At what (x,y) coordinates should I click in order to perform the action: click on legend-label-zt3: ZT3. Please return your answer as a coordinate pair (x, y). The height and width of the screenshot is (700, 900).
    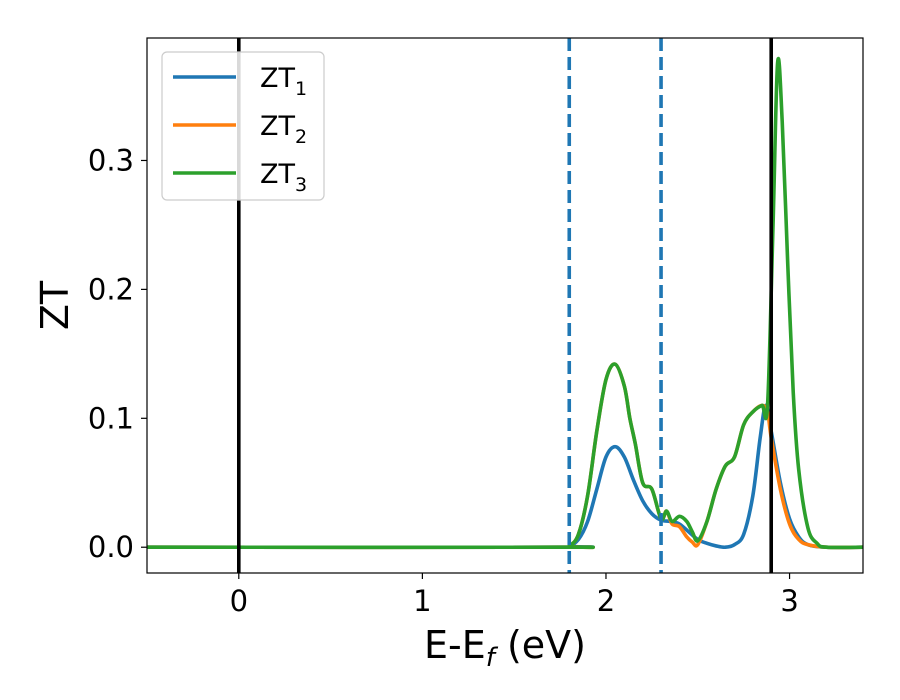
    Looking at the image, I should click on (283, 177).